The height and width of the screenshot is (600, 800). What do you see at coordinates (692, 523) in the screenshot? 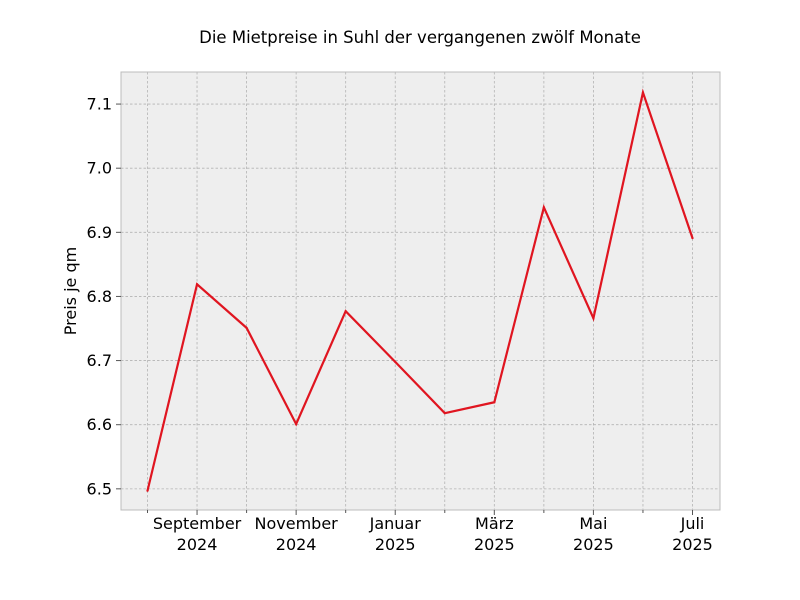
I see `x-tick-label-month: Juli` at bounding box center [692, 523].